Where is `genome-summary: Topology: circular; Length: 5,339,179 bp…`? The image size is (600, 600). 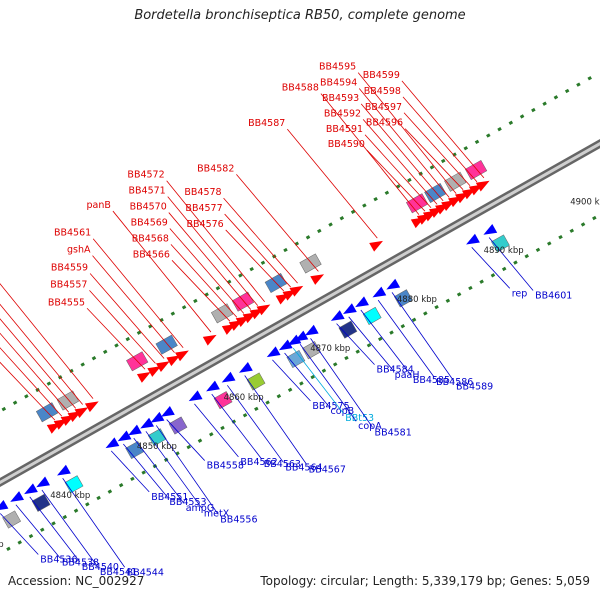
genome-summary: Topology: circular; Length: 5,339,179 bp… is located at coordinates (425, 581).